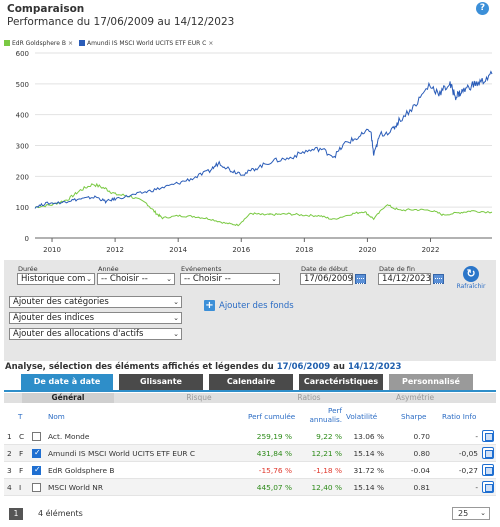  What do you see at coordinates (9, 436) in the screenshot?
I see `row-number: 1` at bounding box center [9, 436].